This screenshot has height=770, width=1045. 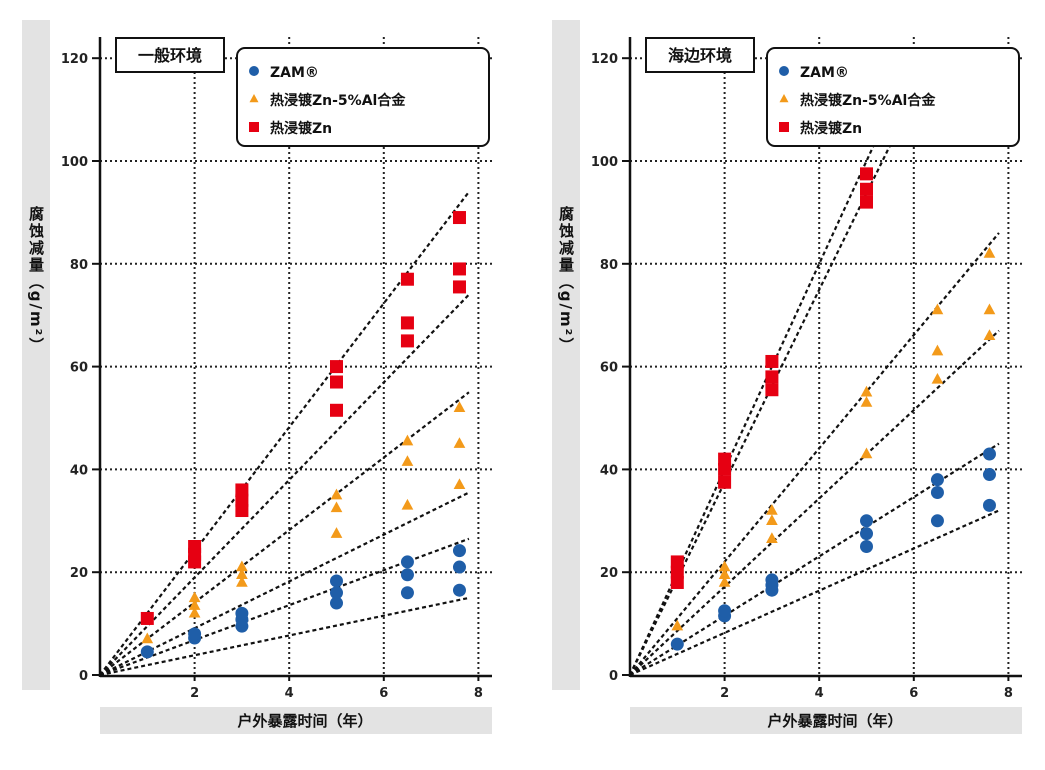 What do you see at coordinates (893, 97) in the screenshot?
I see `legend-box` at bounding box center [893, 97].